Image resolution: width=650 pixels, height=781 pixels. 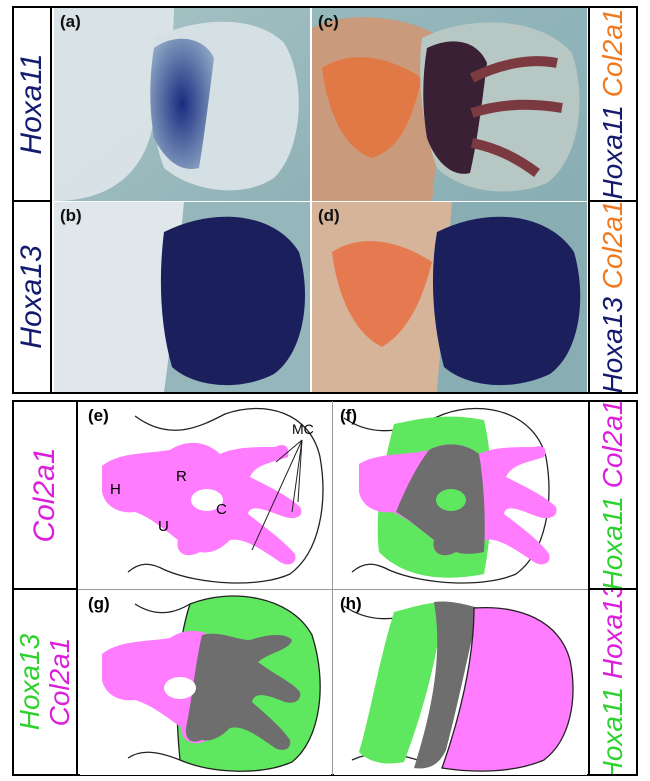 I want to click on diagram-f-drawing, so click(x=450, y=495).